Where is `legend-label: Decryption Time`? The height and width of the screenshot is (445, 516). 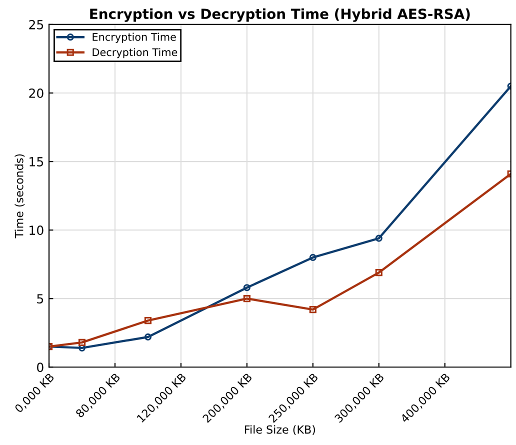 legend-label: Decryption Time is located at coordinates (135, 53).